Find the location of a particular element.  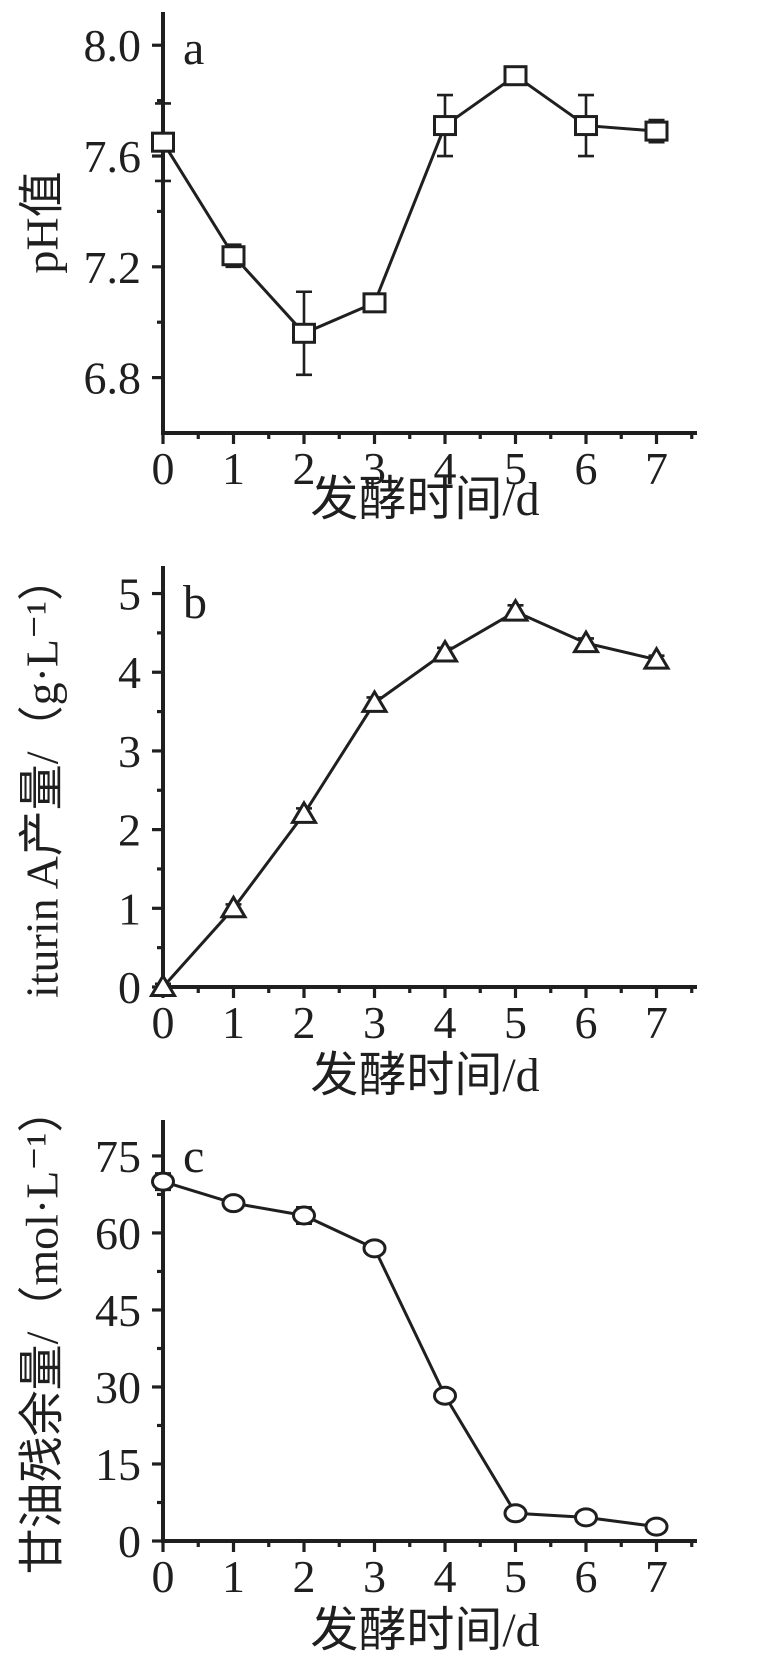

y-tick-label: 7.6 is located at coordinates (113, 156).